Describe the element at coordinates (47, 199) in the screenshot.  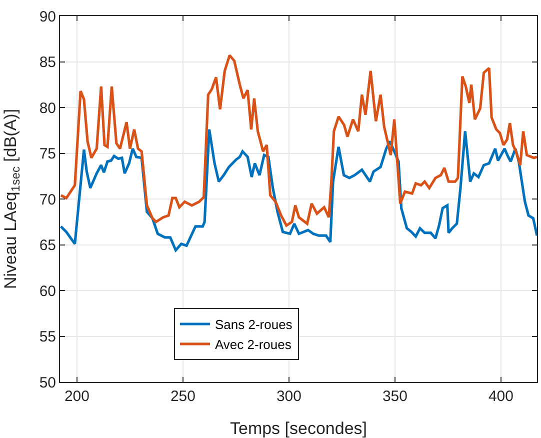
I see `y-tick-label: 70` at that location.